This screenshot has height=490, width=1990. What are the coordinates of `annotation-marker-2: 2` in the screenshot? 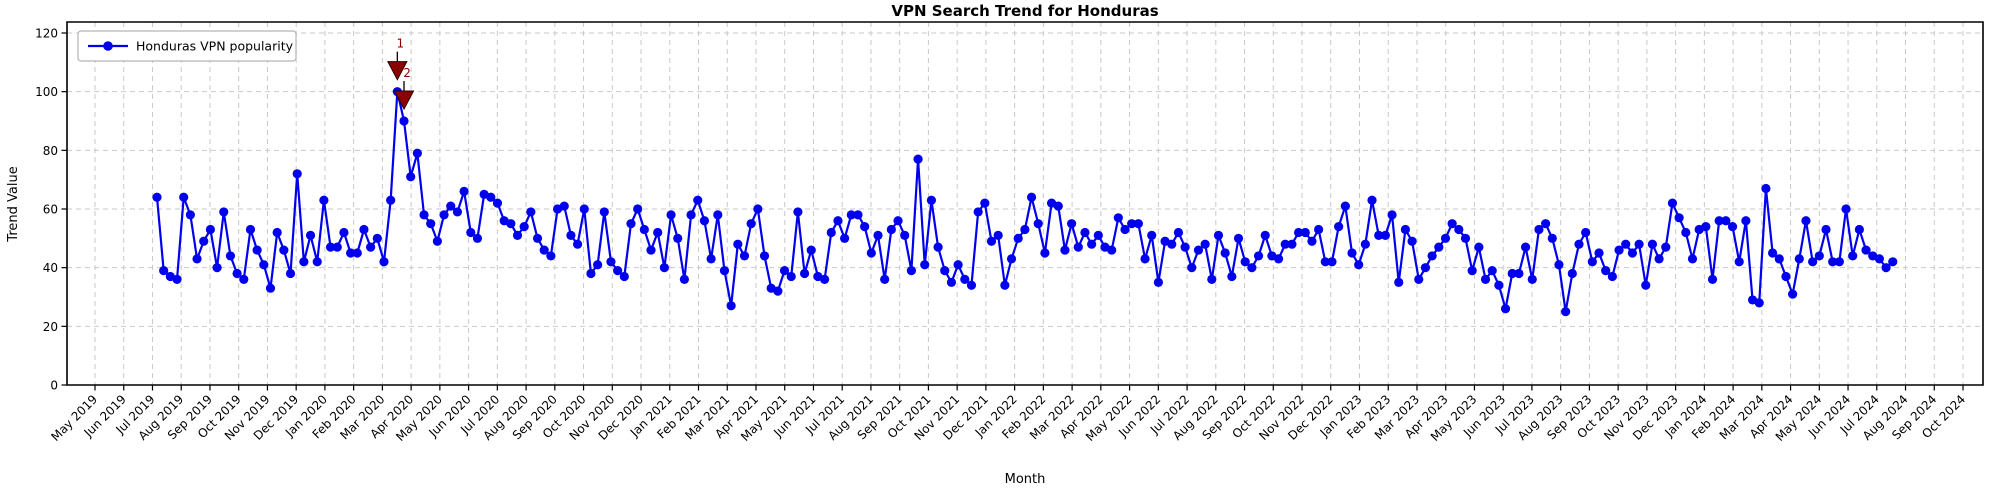 It's located at (404, 88).